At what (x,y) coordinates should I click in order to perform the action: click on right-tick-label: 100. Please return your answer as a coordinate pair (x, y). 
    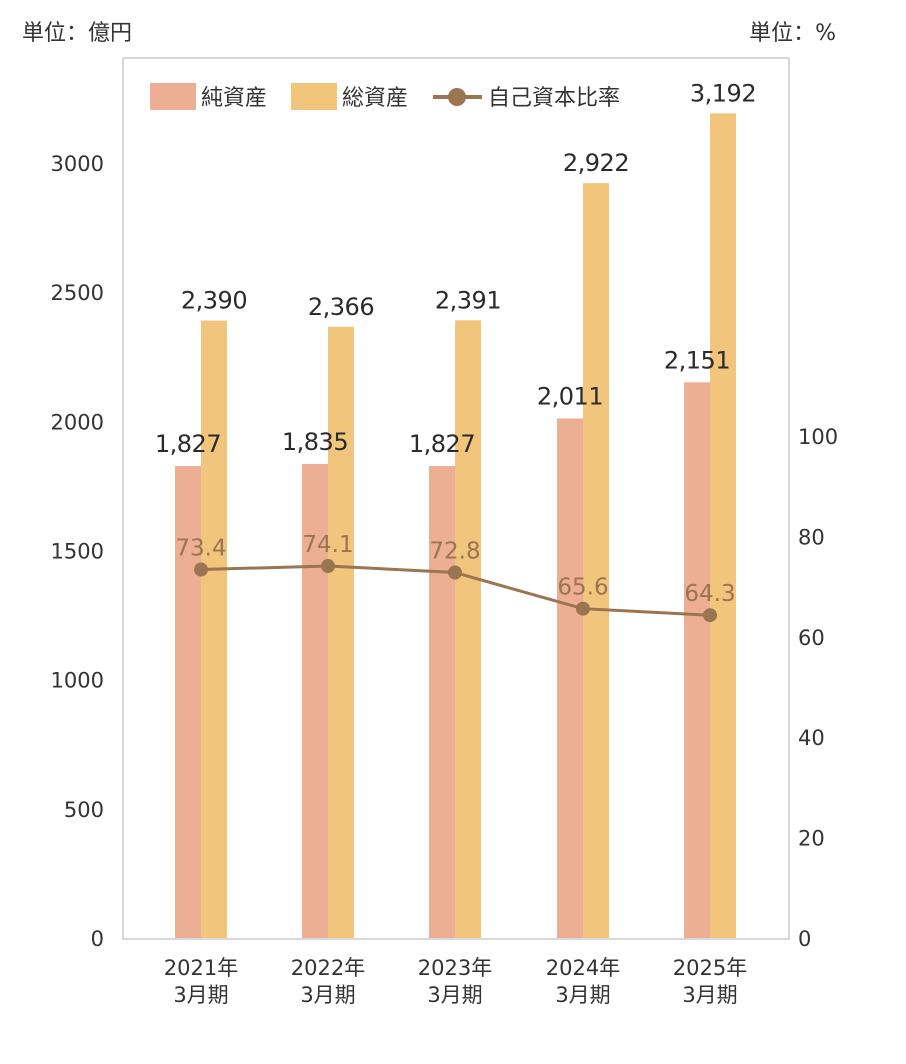
    Looking at the image, I should click on (818, 437).